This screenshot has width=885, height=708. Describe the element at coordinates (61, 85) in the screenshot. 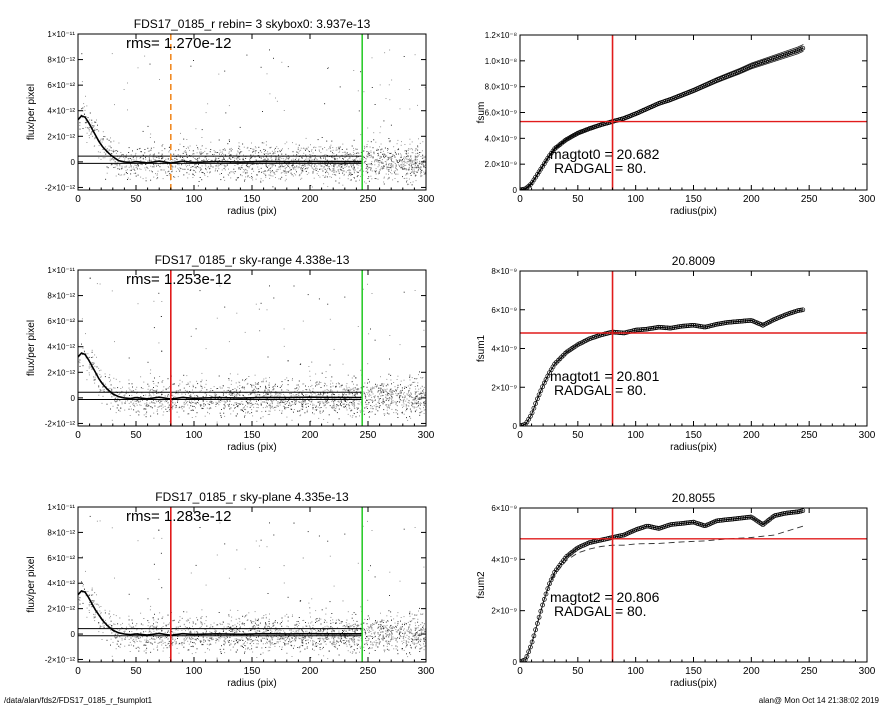

I see `y-tick-label: 6×10⁻¹²` at that location.